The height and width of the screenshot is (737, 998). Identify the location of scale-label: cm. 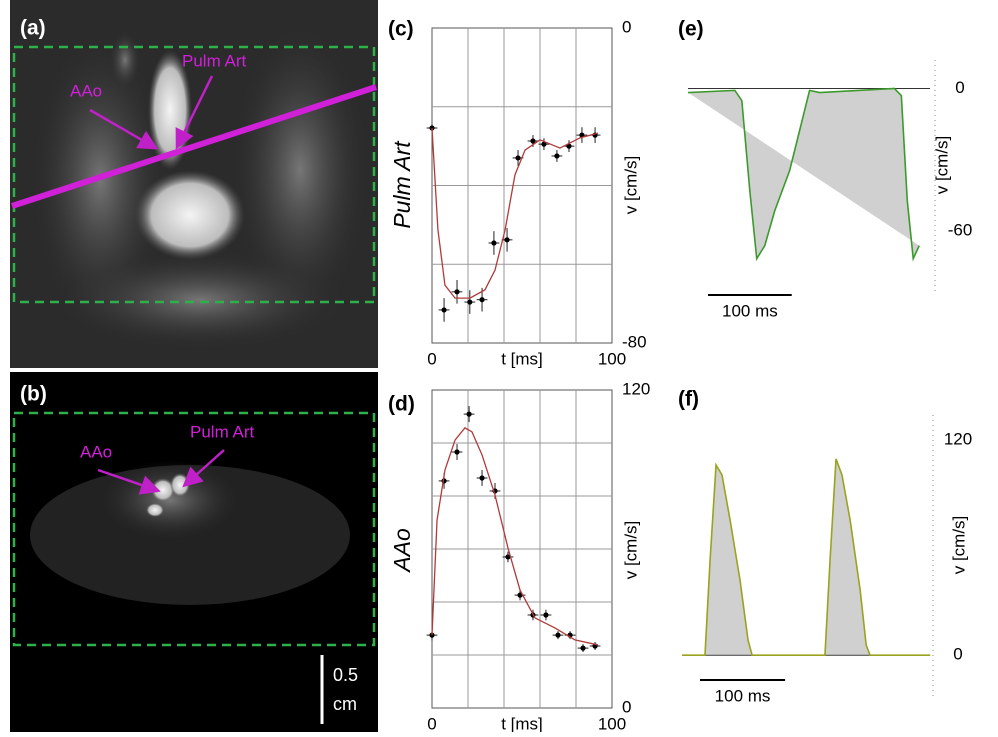
(345, 704).